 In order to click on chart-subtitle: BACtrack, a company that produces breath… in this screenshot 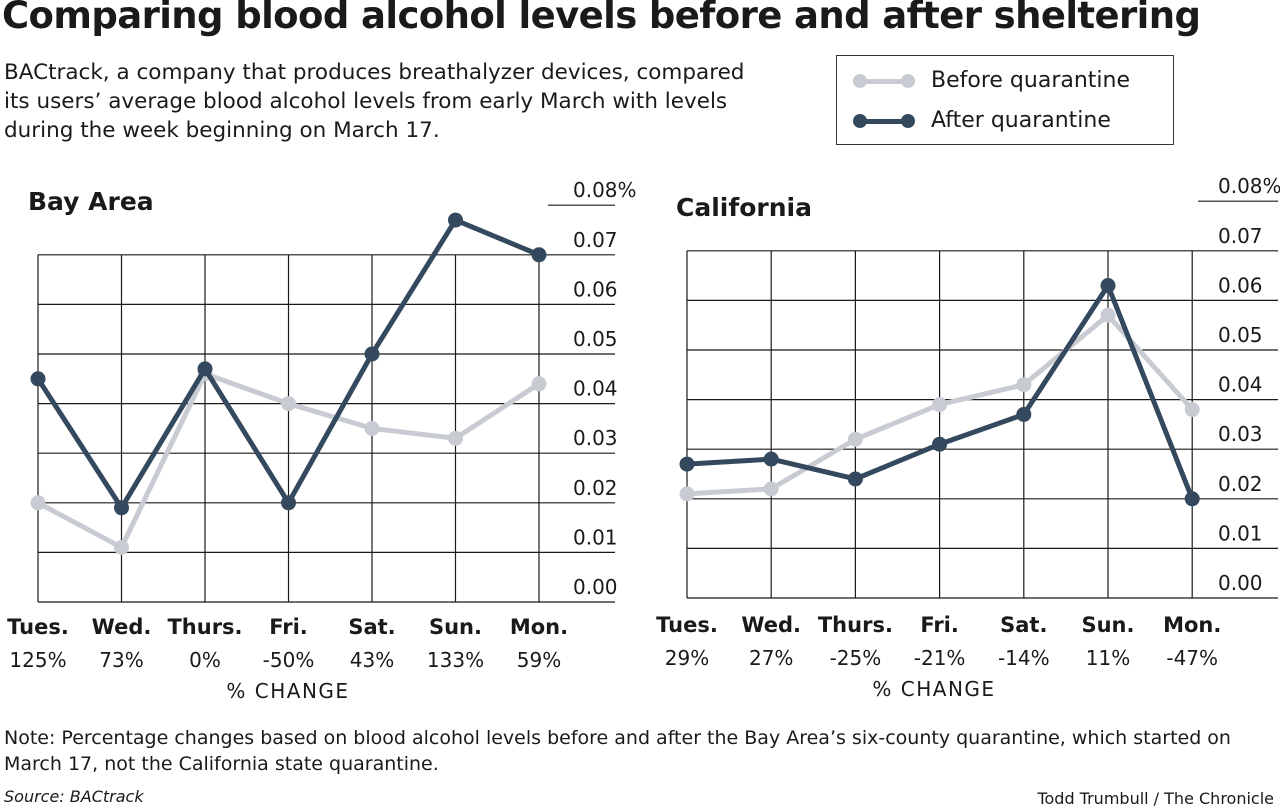, I will do `click(374, 101)`.